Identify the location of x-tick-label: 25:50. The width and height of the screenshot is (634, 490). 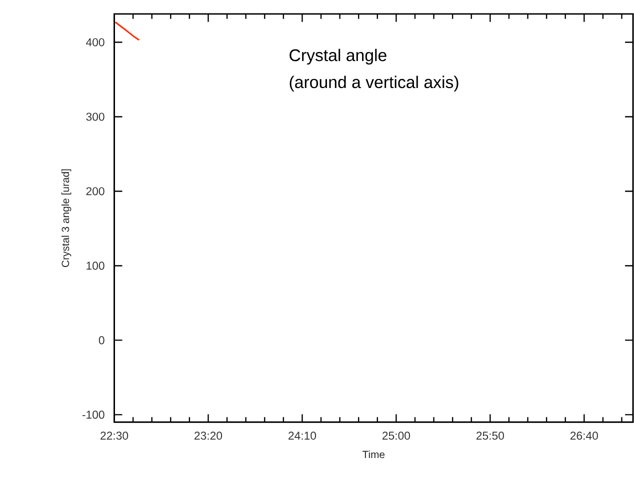
(490, 436).